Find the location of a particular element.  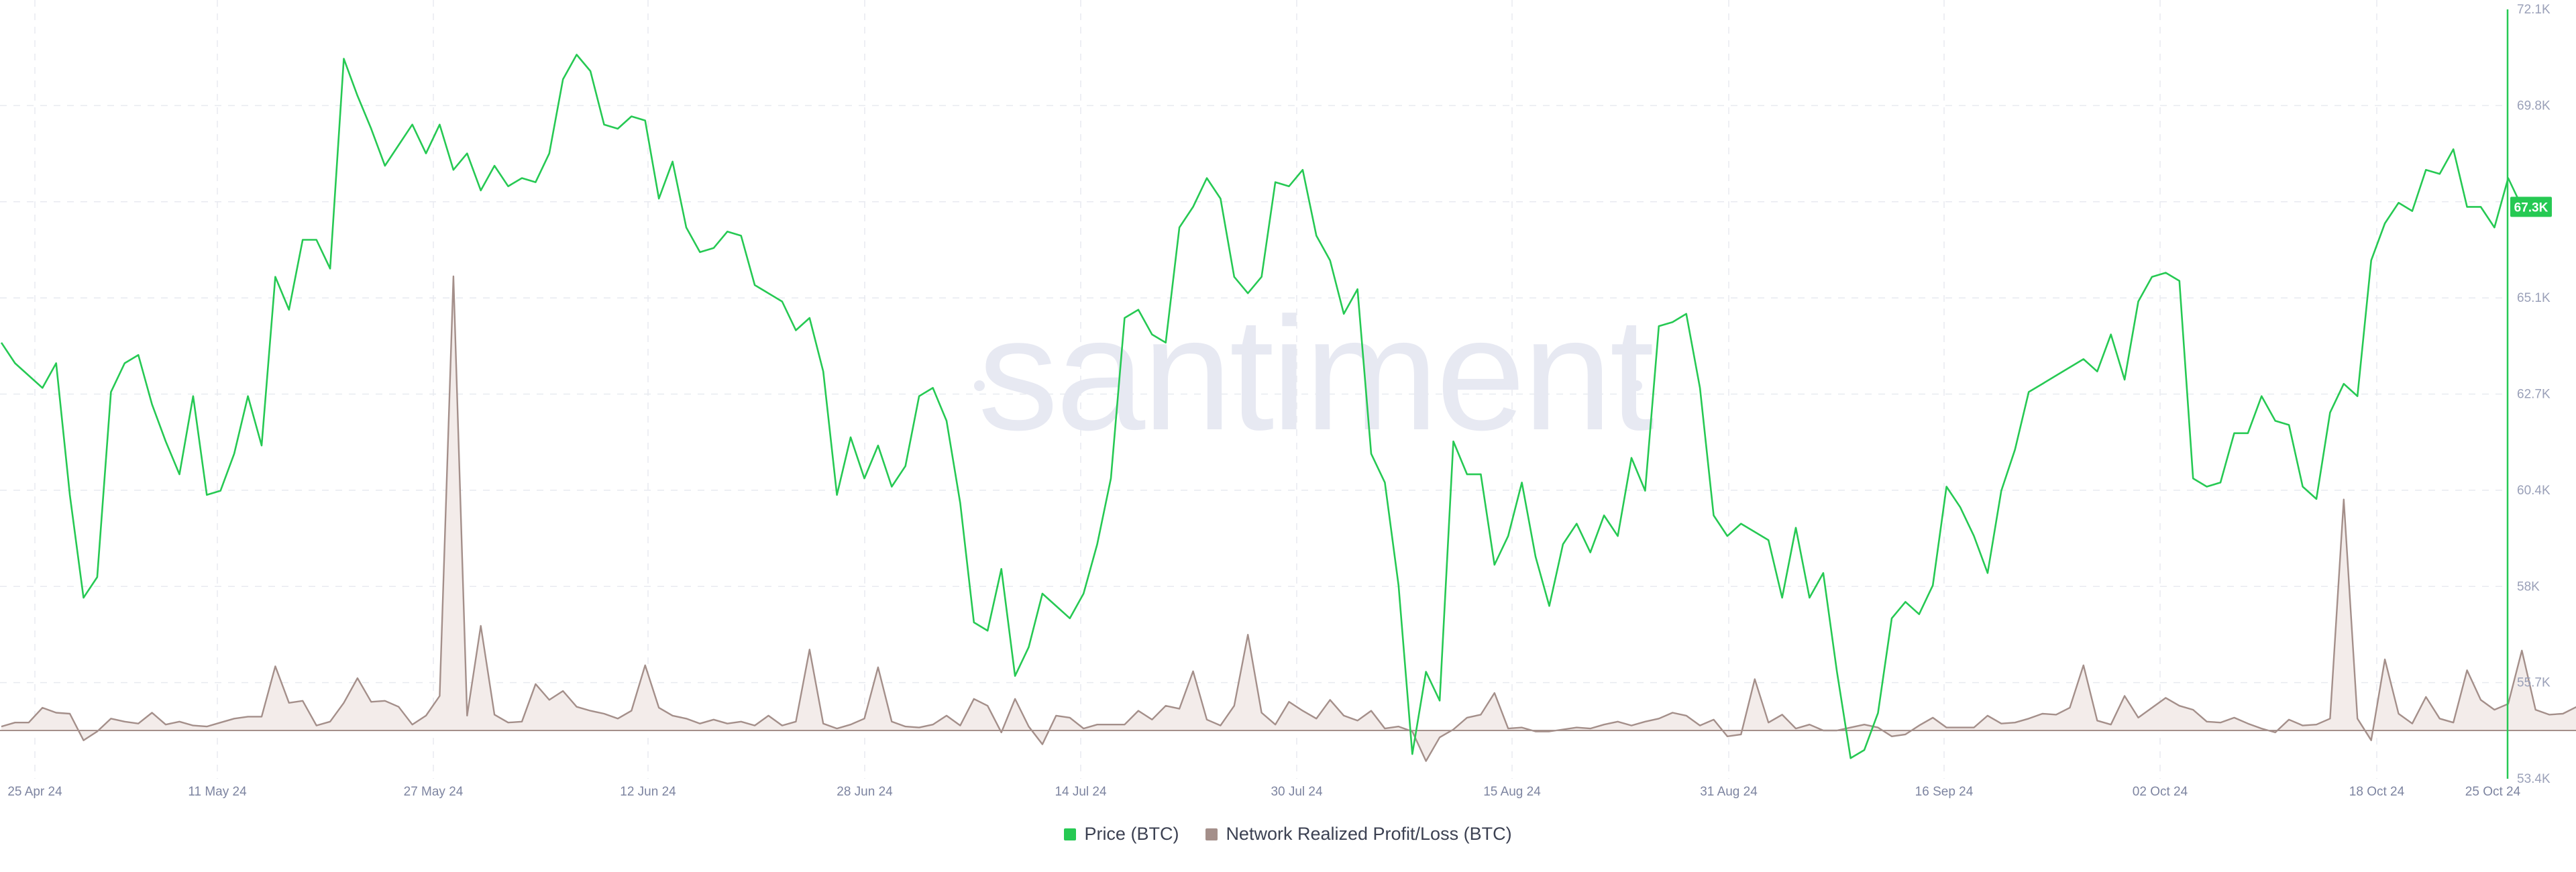

current-price-badge is located at coordinates (2531, 207).